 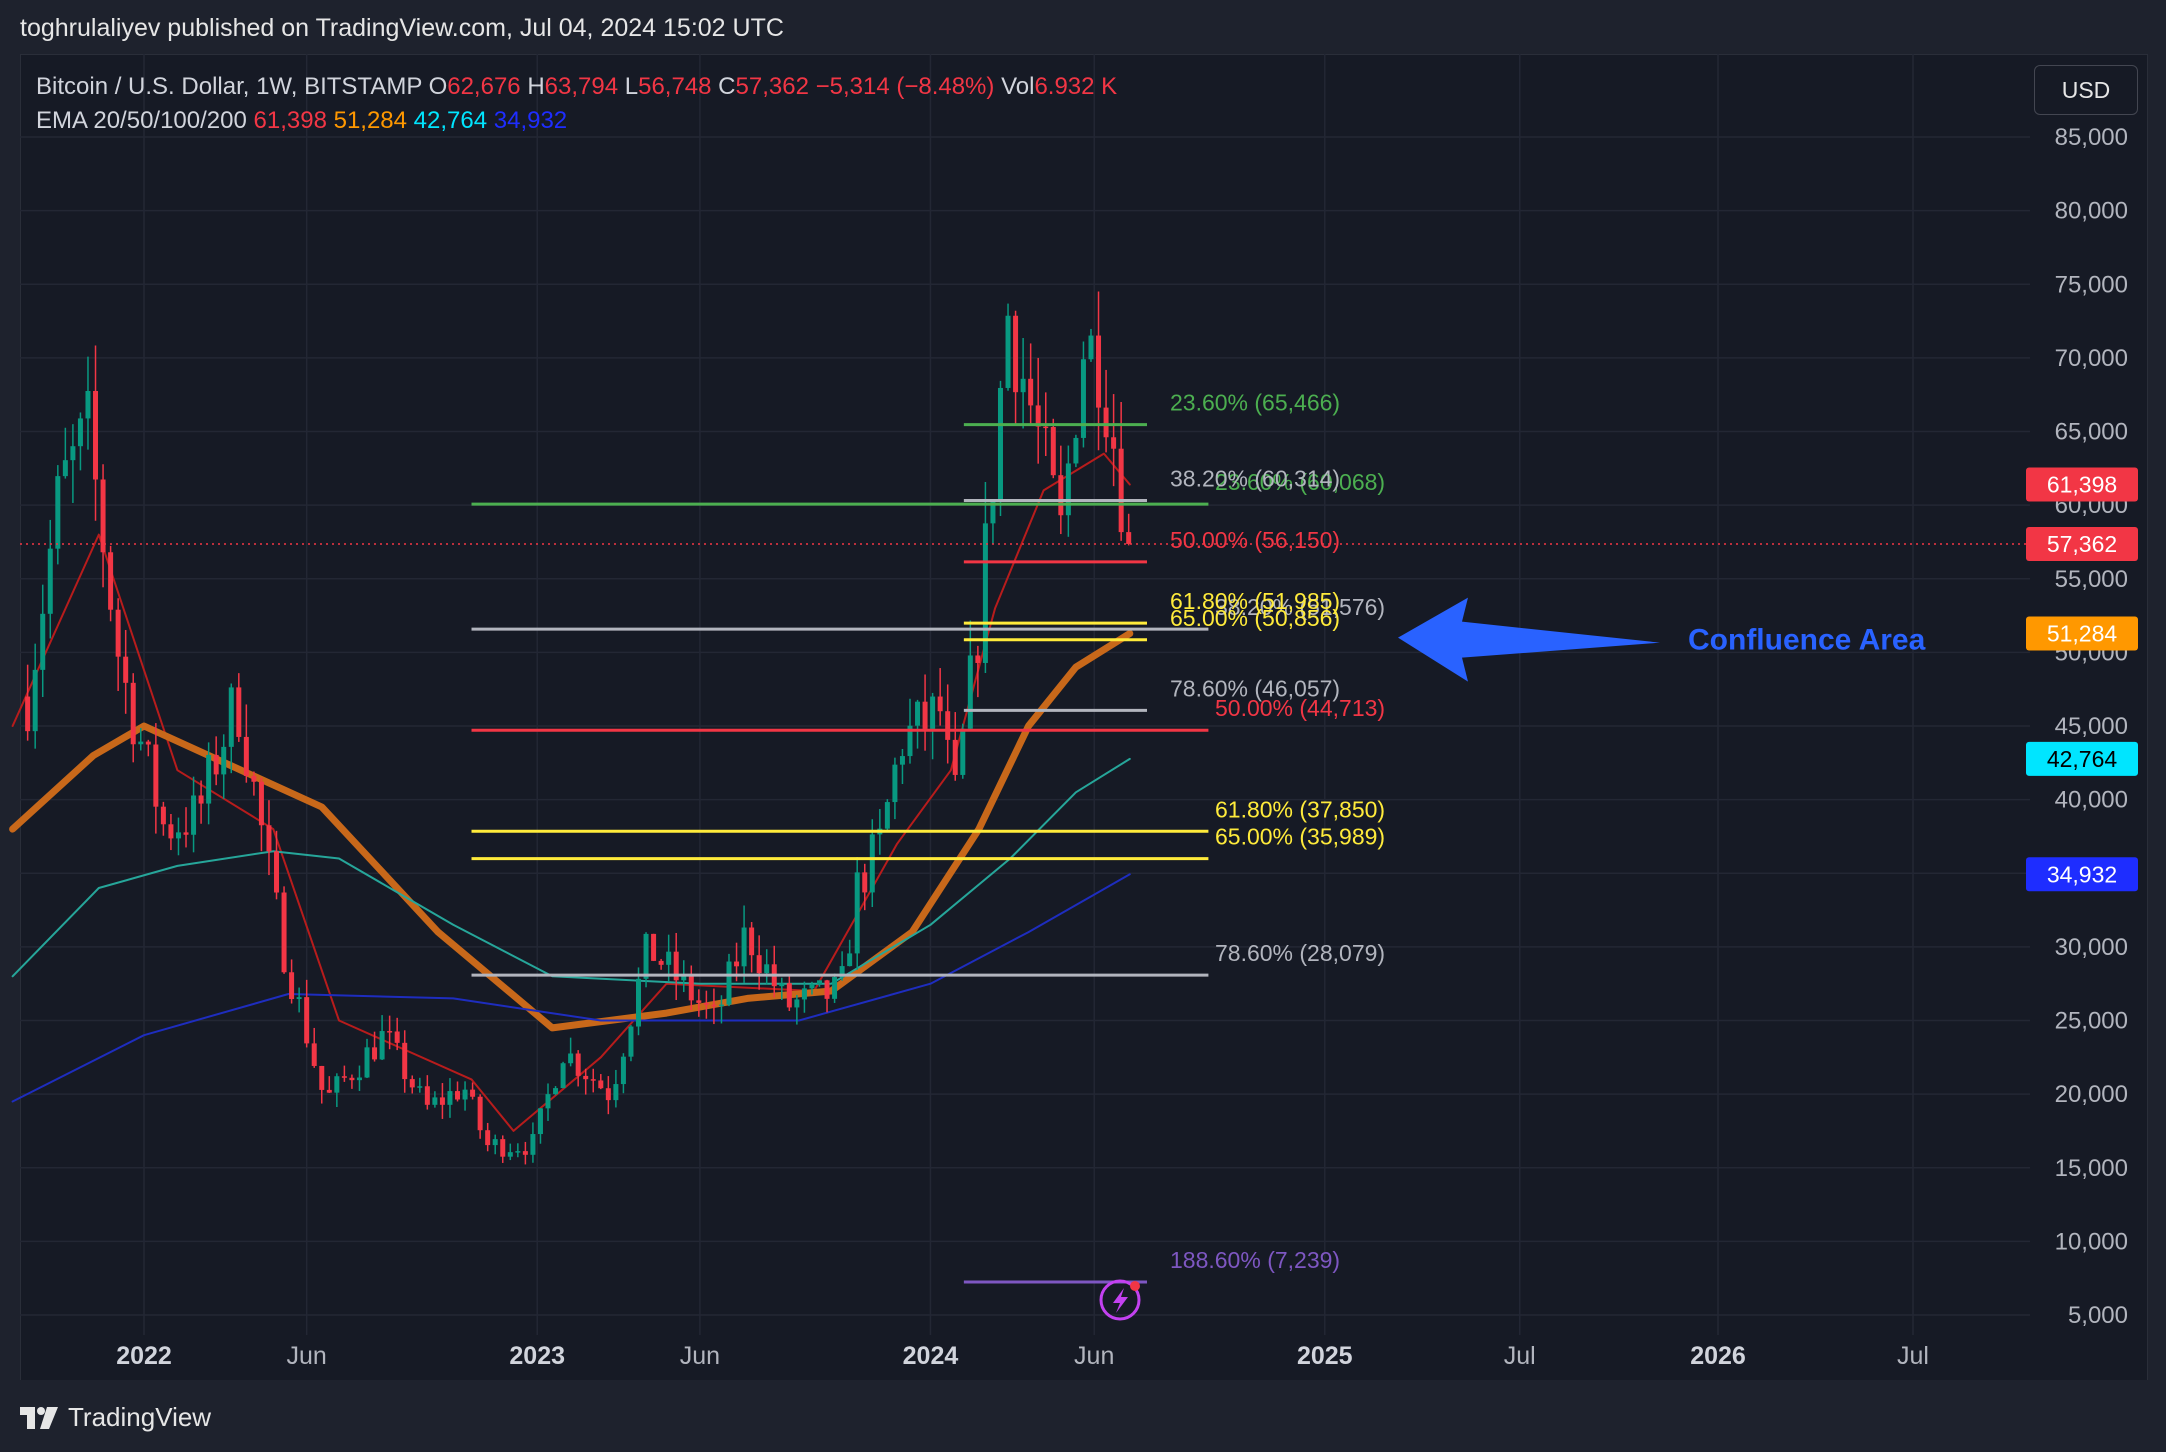 I want to click on currency-button: USD, so click(x=2086, y=90).